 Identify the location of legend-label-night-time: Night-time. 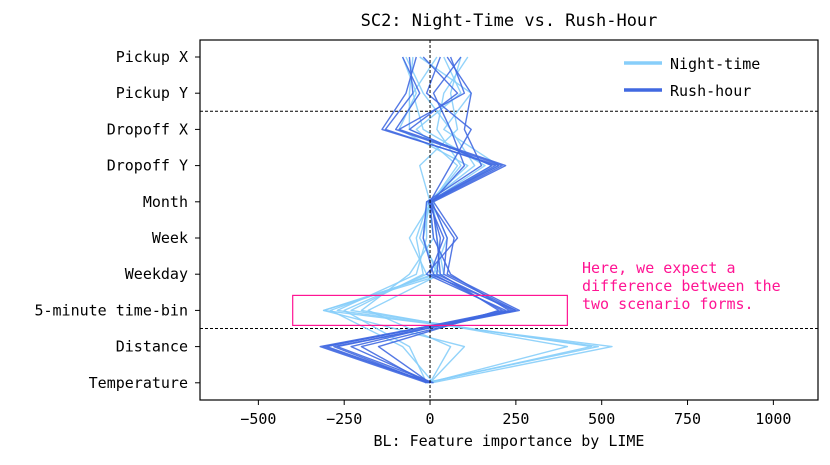
(715, 64).